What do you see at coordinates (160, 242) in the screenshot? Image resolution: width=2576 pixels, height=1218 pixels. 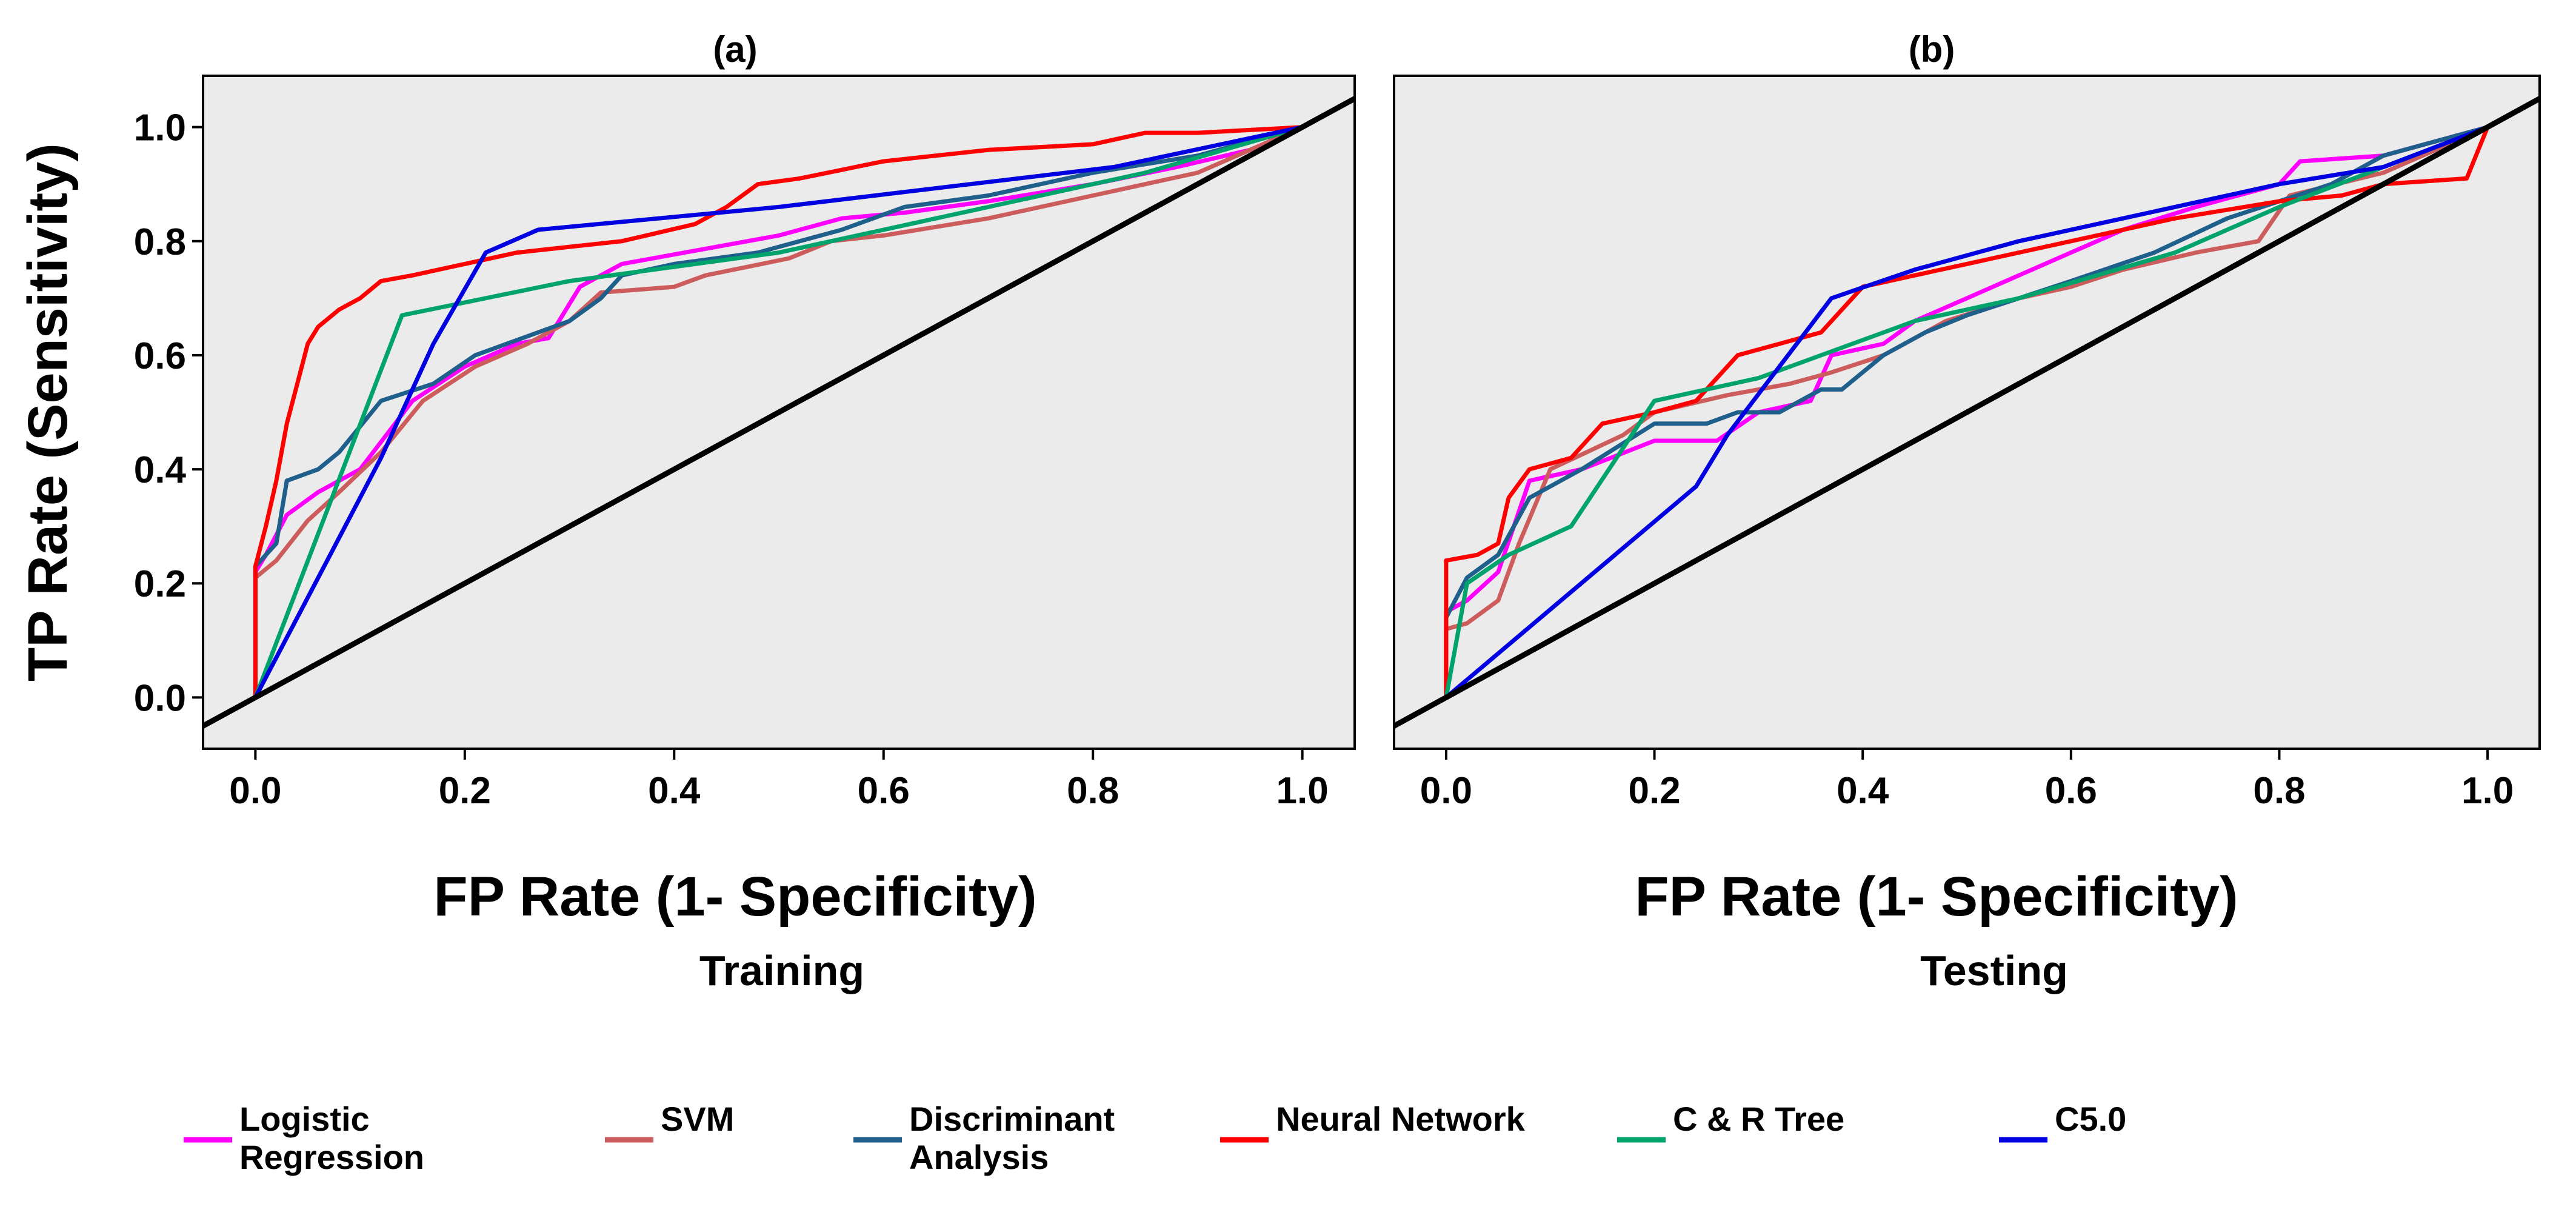 I see `y-tick-label: 0.8` at bounding box center [160, 242].